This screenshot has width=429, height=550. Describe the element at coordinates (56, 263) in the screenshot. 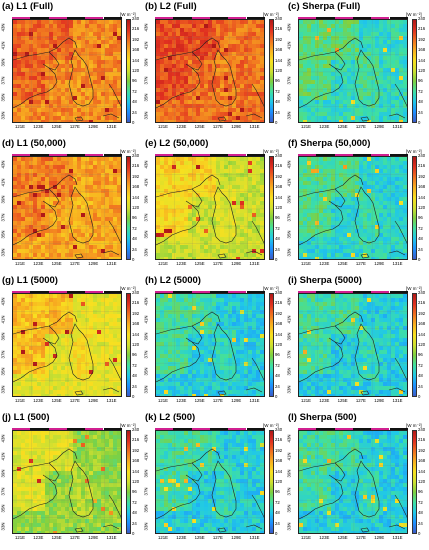

I see `longitude-label: 125E` at that location.